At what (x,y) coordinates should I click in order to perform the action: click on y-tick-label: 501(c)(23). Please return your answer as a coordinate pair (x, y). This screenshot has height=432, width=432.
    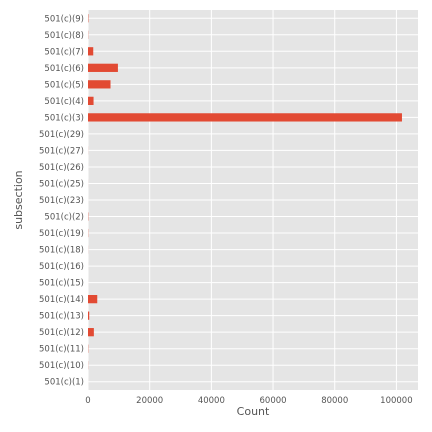
    Looking at the image, I should click on (61, 201).